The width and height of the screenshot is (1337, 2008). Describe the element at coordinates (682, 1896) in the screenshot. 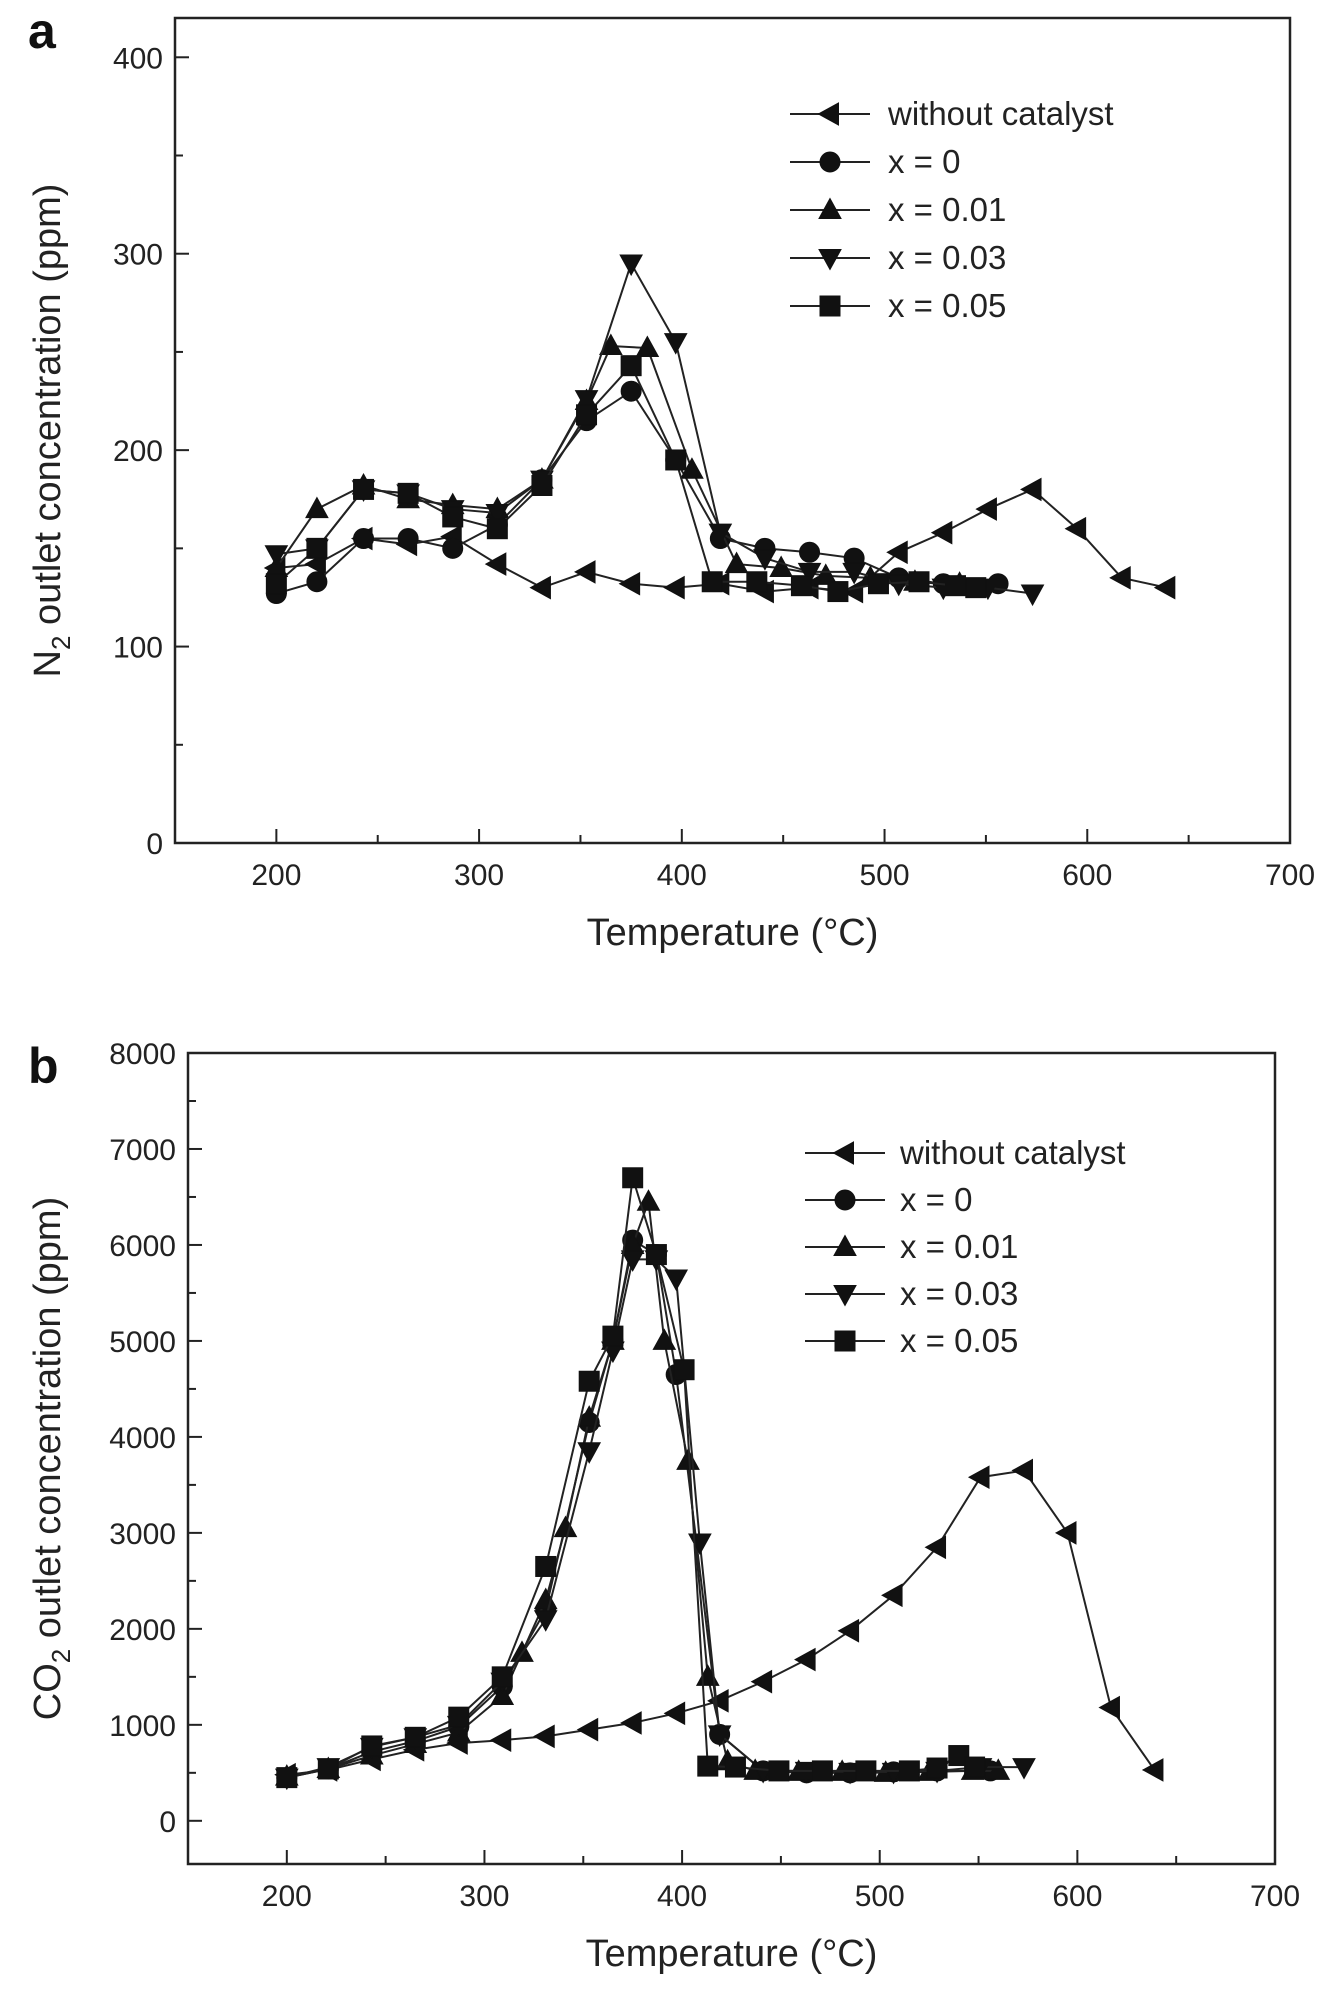

I see `x-tick-label-400: 400` at that location.